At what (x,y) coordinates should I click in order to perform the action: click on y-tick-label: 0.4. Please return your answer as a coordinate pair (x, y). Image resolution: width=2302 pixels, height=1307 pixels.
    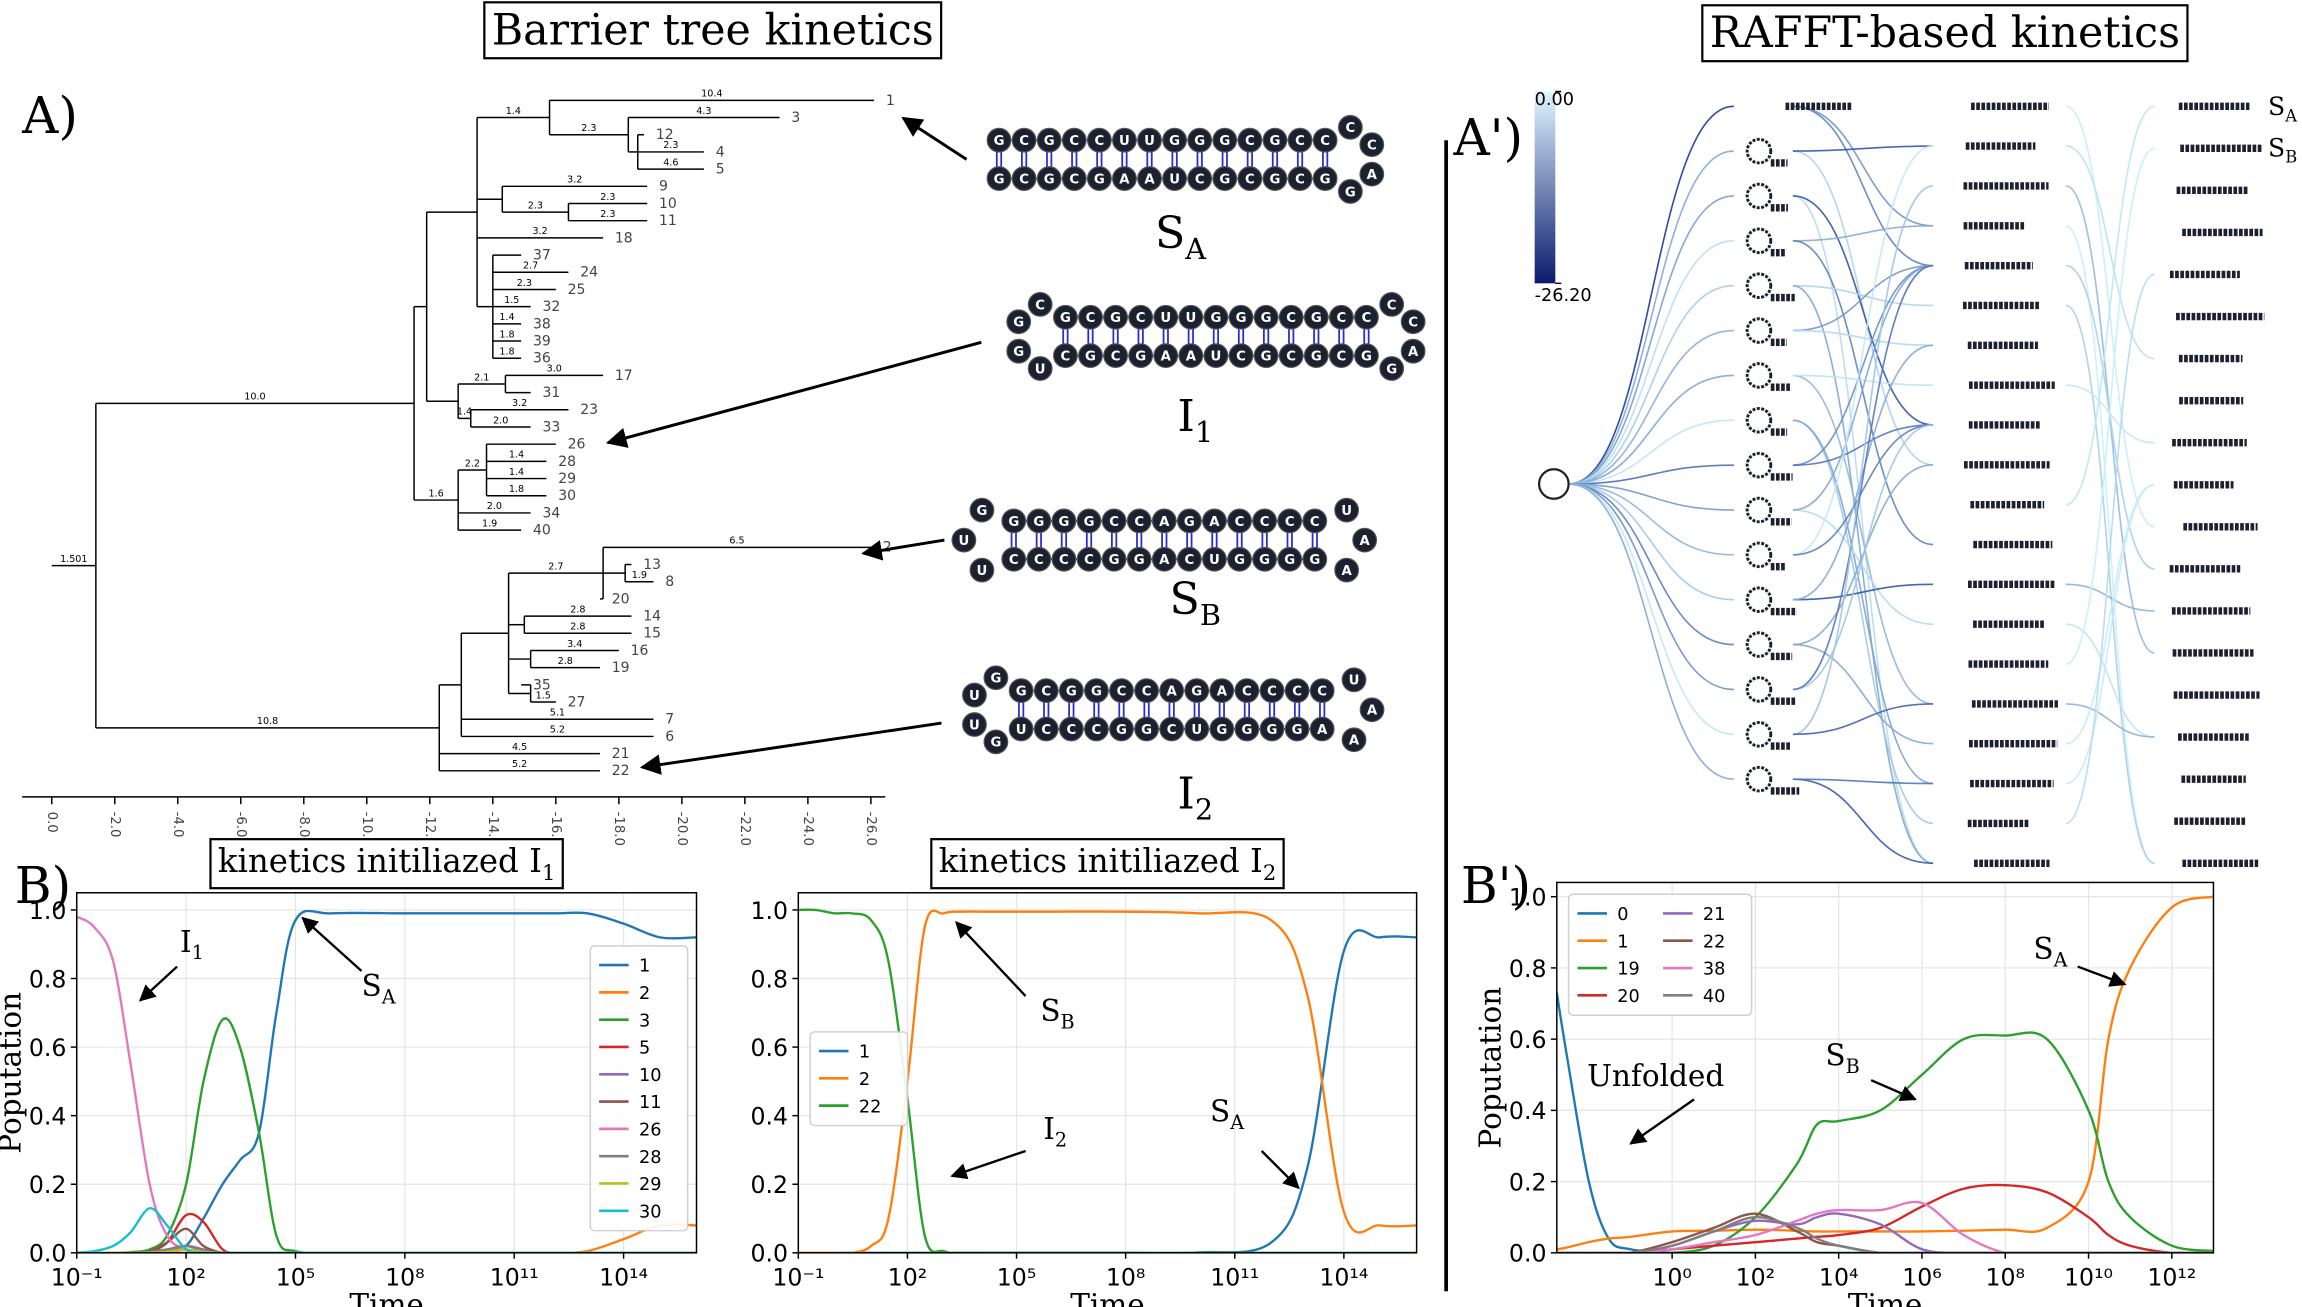
    Looking at the image, I should click on (769, 1117).